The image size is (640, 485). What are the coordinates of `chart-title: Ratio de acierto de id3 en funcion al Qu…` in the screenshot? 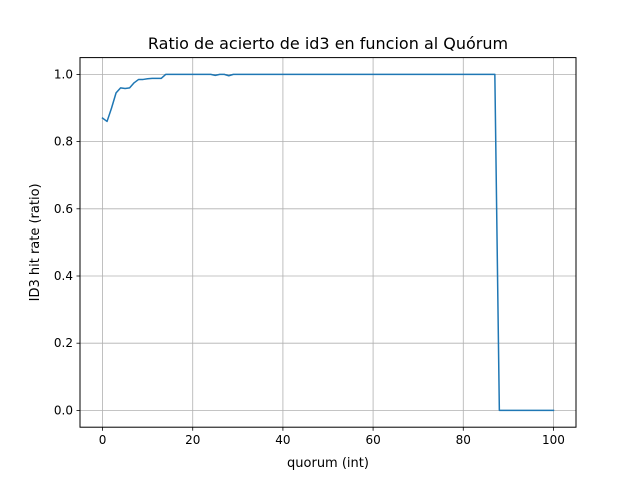 It's located at (328, 43).